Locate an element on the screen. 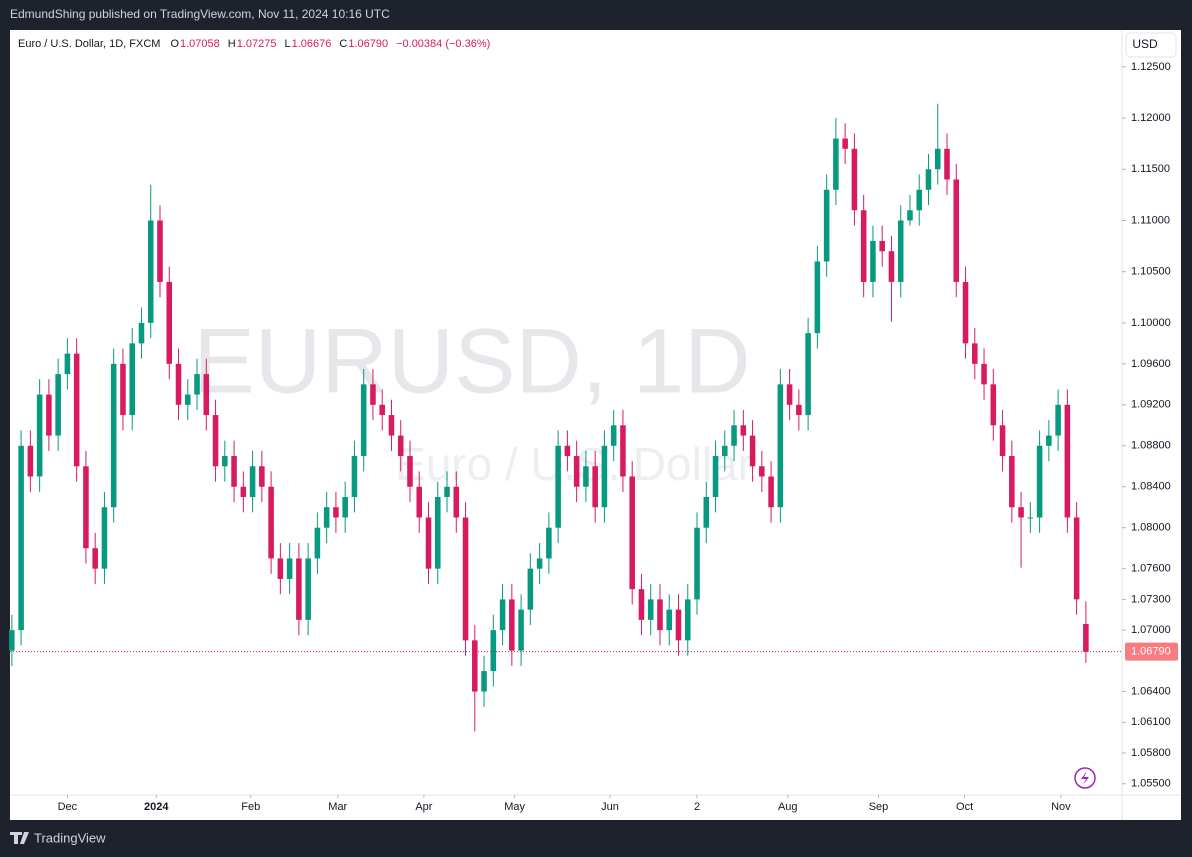  ohlc-key: C is located at coordinates (343, 44).